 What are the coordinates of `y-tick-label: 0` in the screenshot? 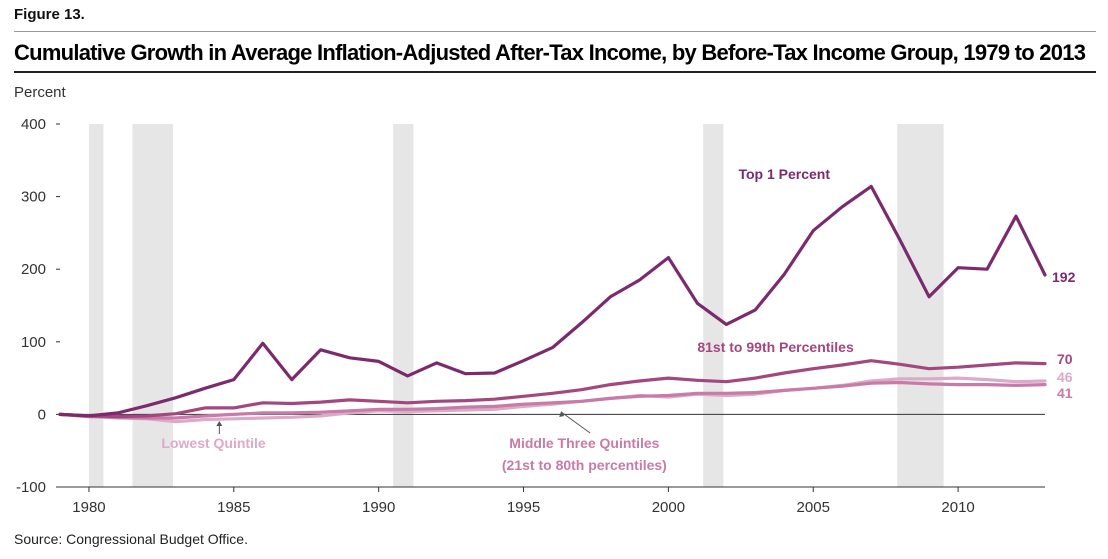 It's located at (42, 414).